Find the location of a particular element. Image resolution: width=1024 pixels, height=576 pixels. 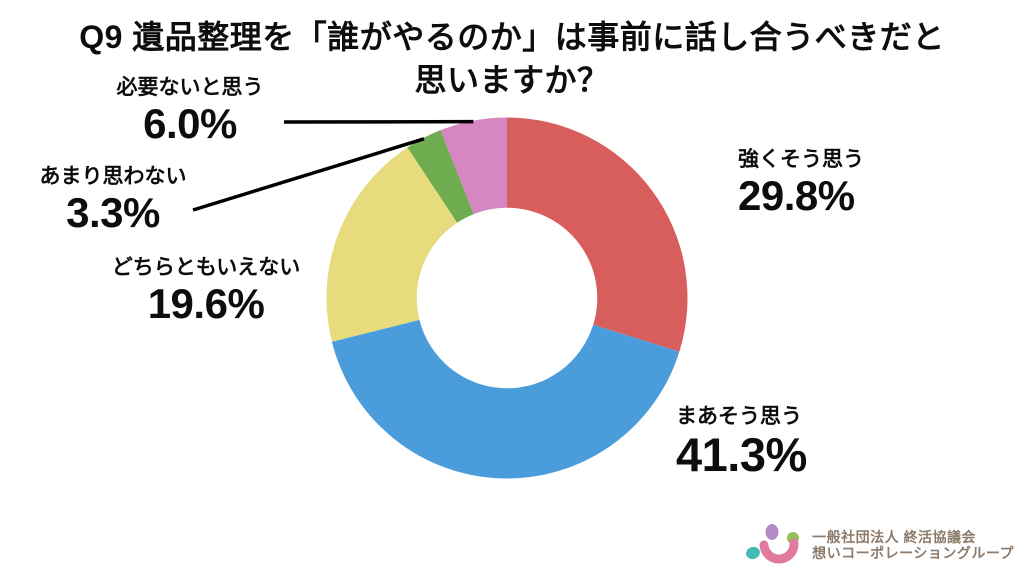

logo-smile-arc is located at coordinates (779, 551).